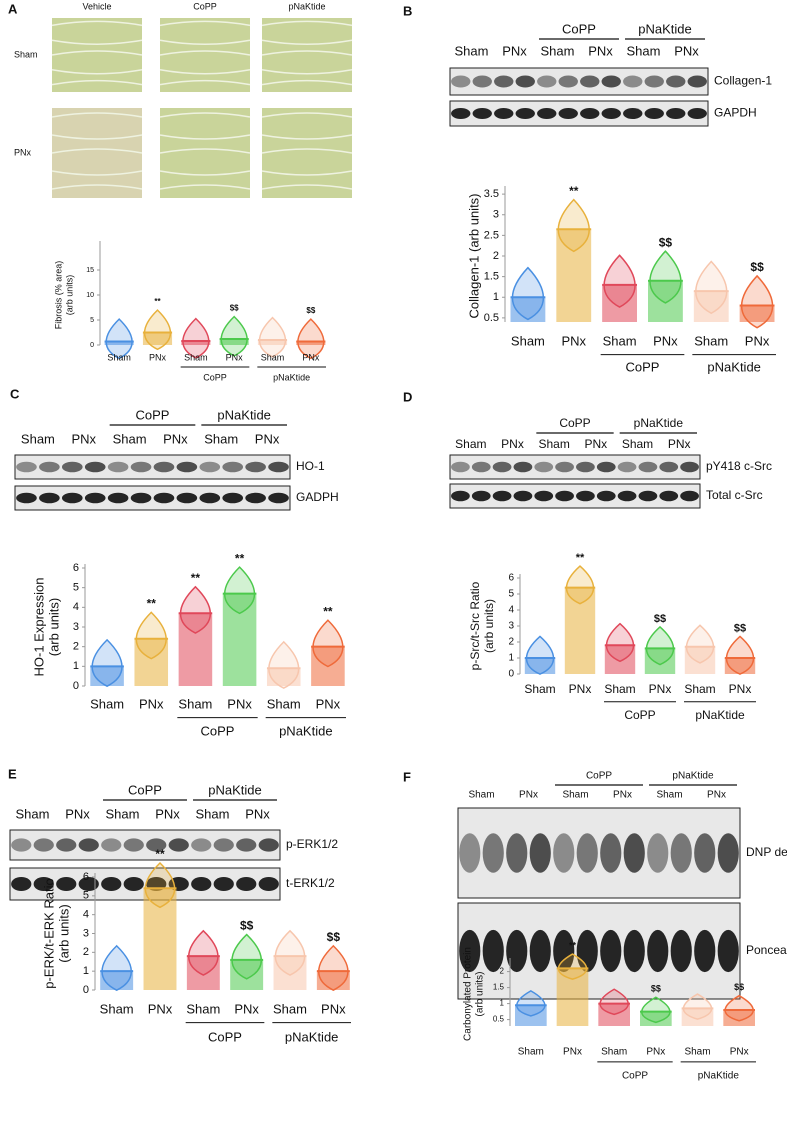  What do you see at coordinates (240, 558) in the screenshot?
I see `significance: **` at bounding box center [240, 558].